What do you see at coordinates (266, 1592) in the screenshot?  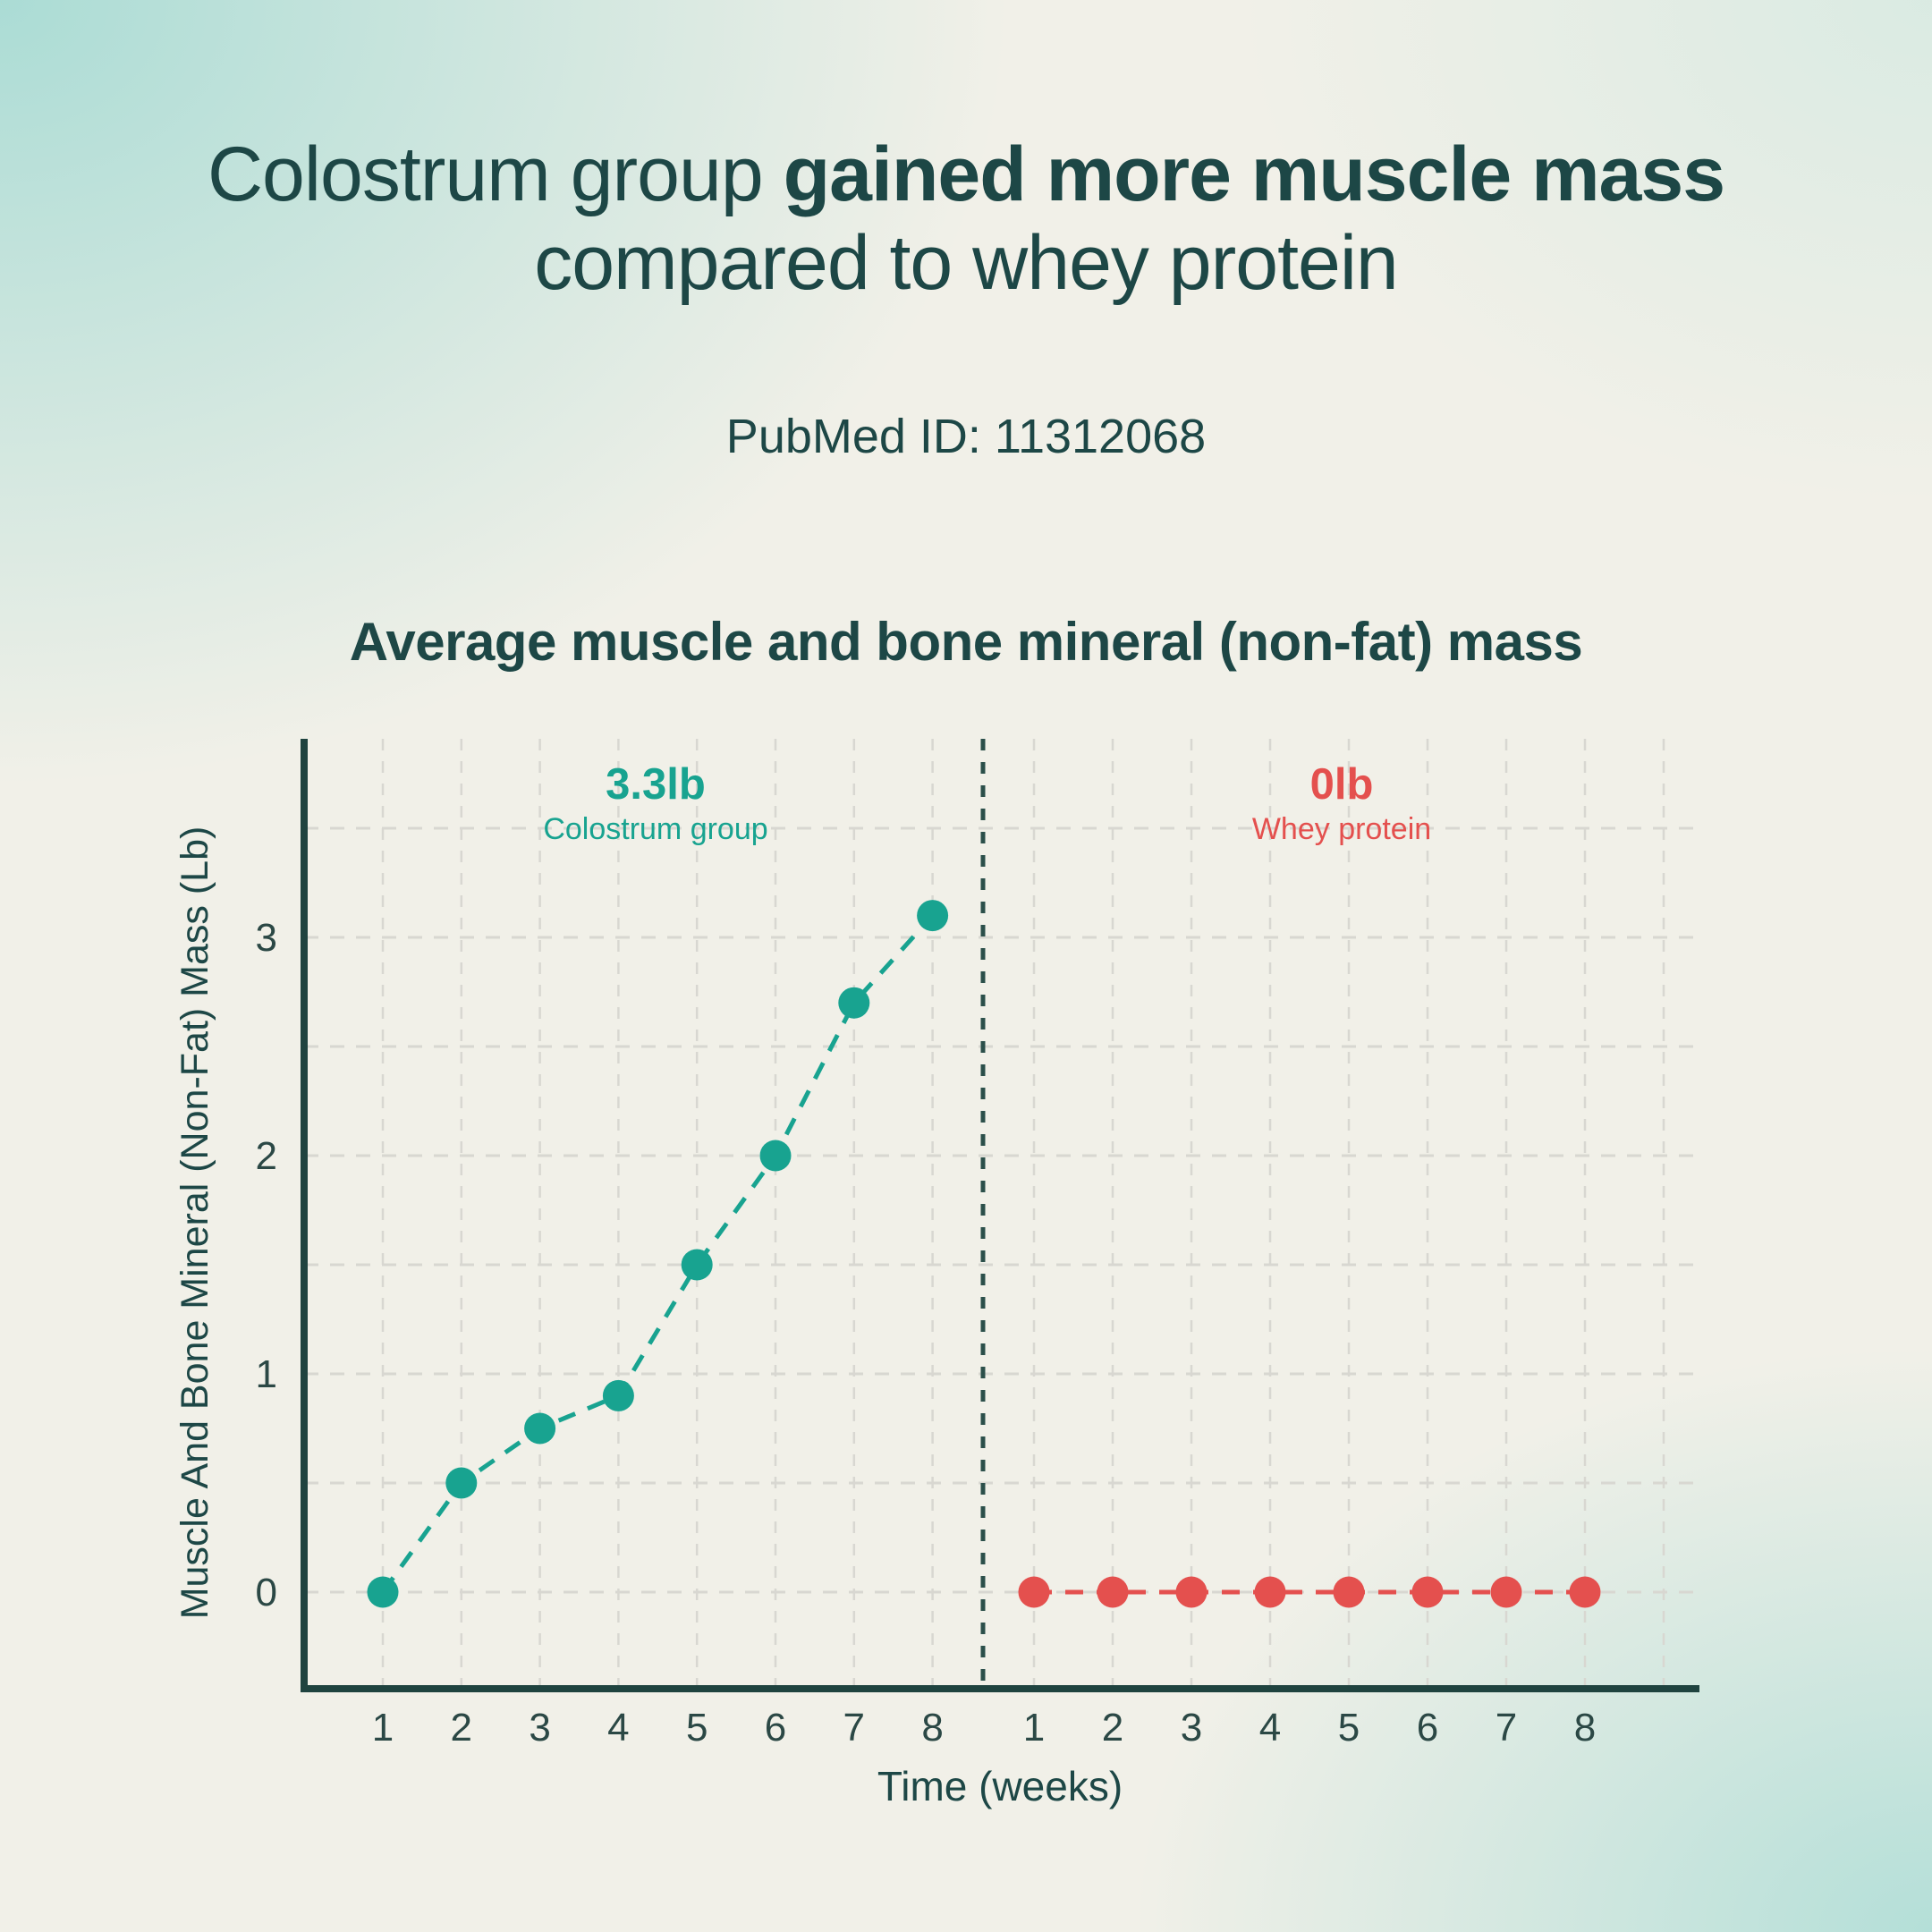 I see `y-tick-label: 0` at bounding box center [266, 1592].